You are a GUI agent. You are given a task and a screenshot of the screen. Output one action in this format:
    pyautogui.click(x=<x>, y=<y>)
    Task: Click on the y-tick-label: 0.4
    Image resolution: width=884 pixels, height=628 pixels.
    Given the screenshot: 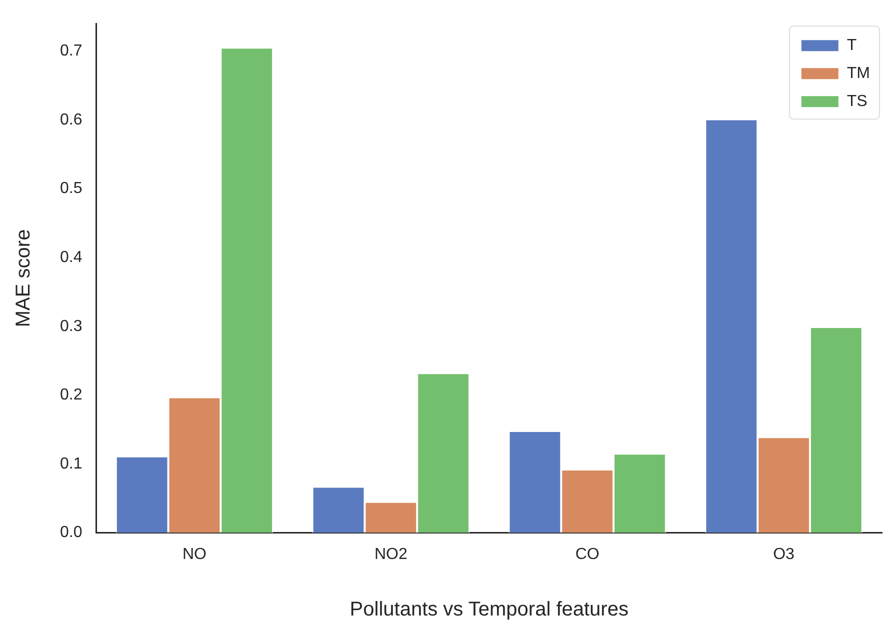 What is the action you would take?
    pyautogui.click(x=71, y=257)
    